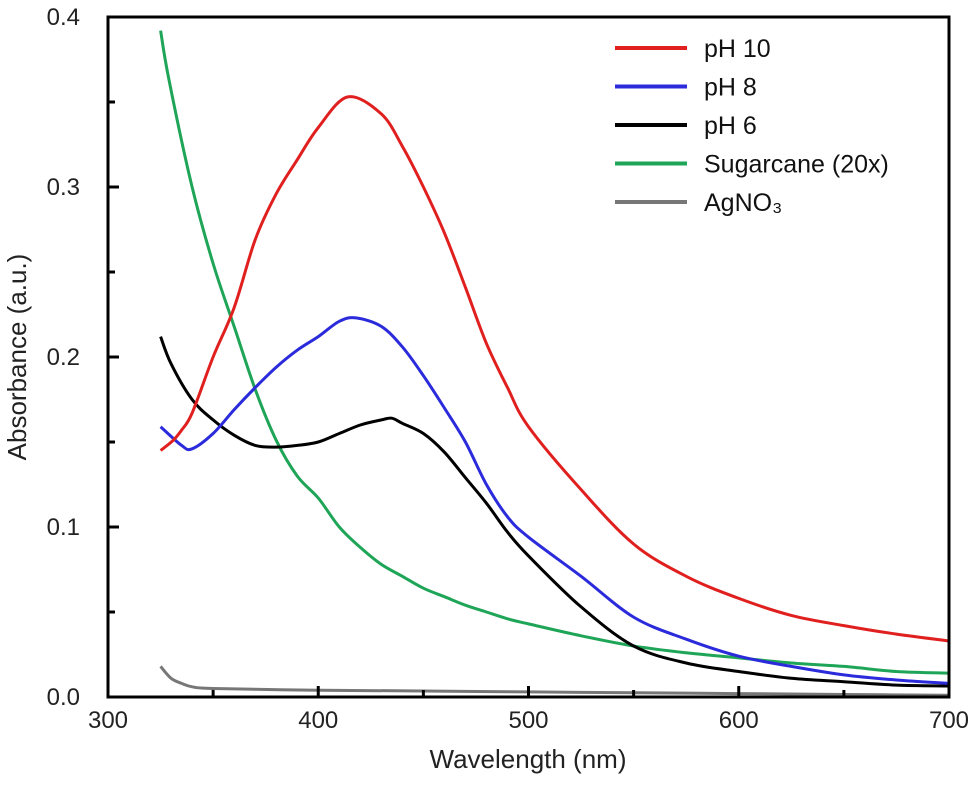 Image resolution: width=975 pixels, height=788 pixels. What do you see at coordinates (796, 165) in the screenshot?
I see `legend-label: Sugarcane (20x)` at bounding box center [796, 165].